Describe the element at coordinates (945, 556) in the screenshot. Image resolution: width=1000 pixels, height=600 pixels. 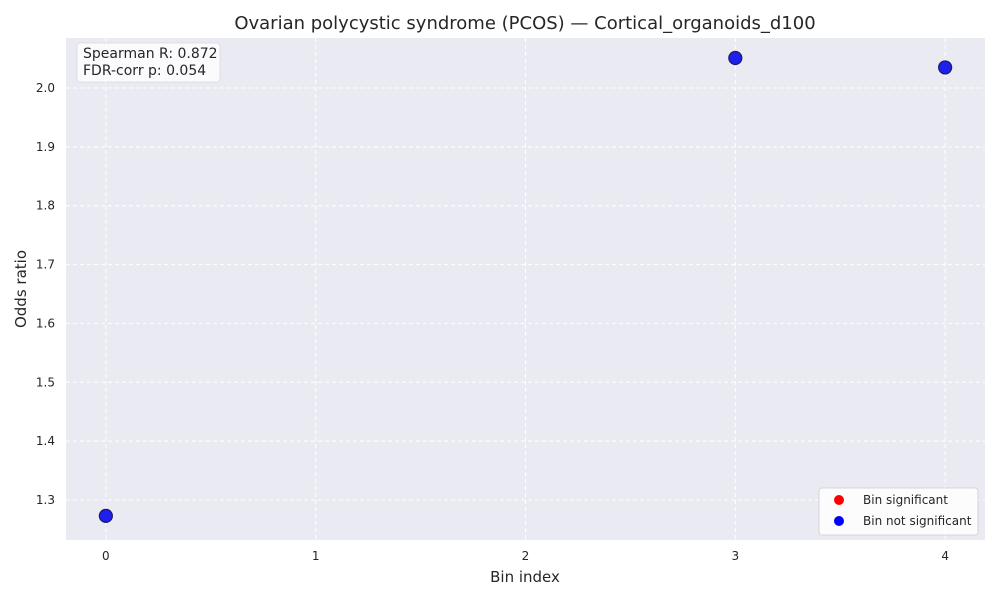
I see `x-tick-label: 4` at that location.